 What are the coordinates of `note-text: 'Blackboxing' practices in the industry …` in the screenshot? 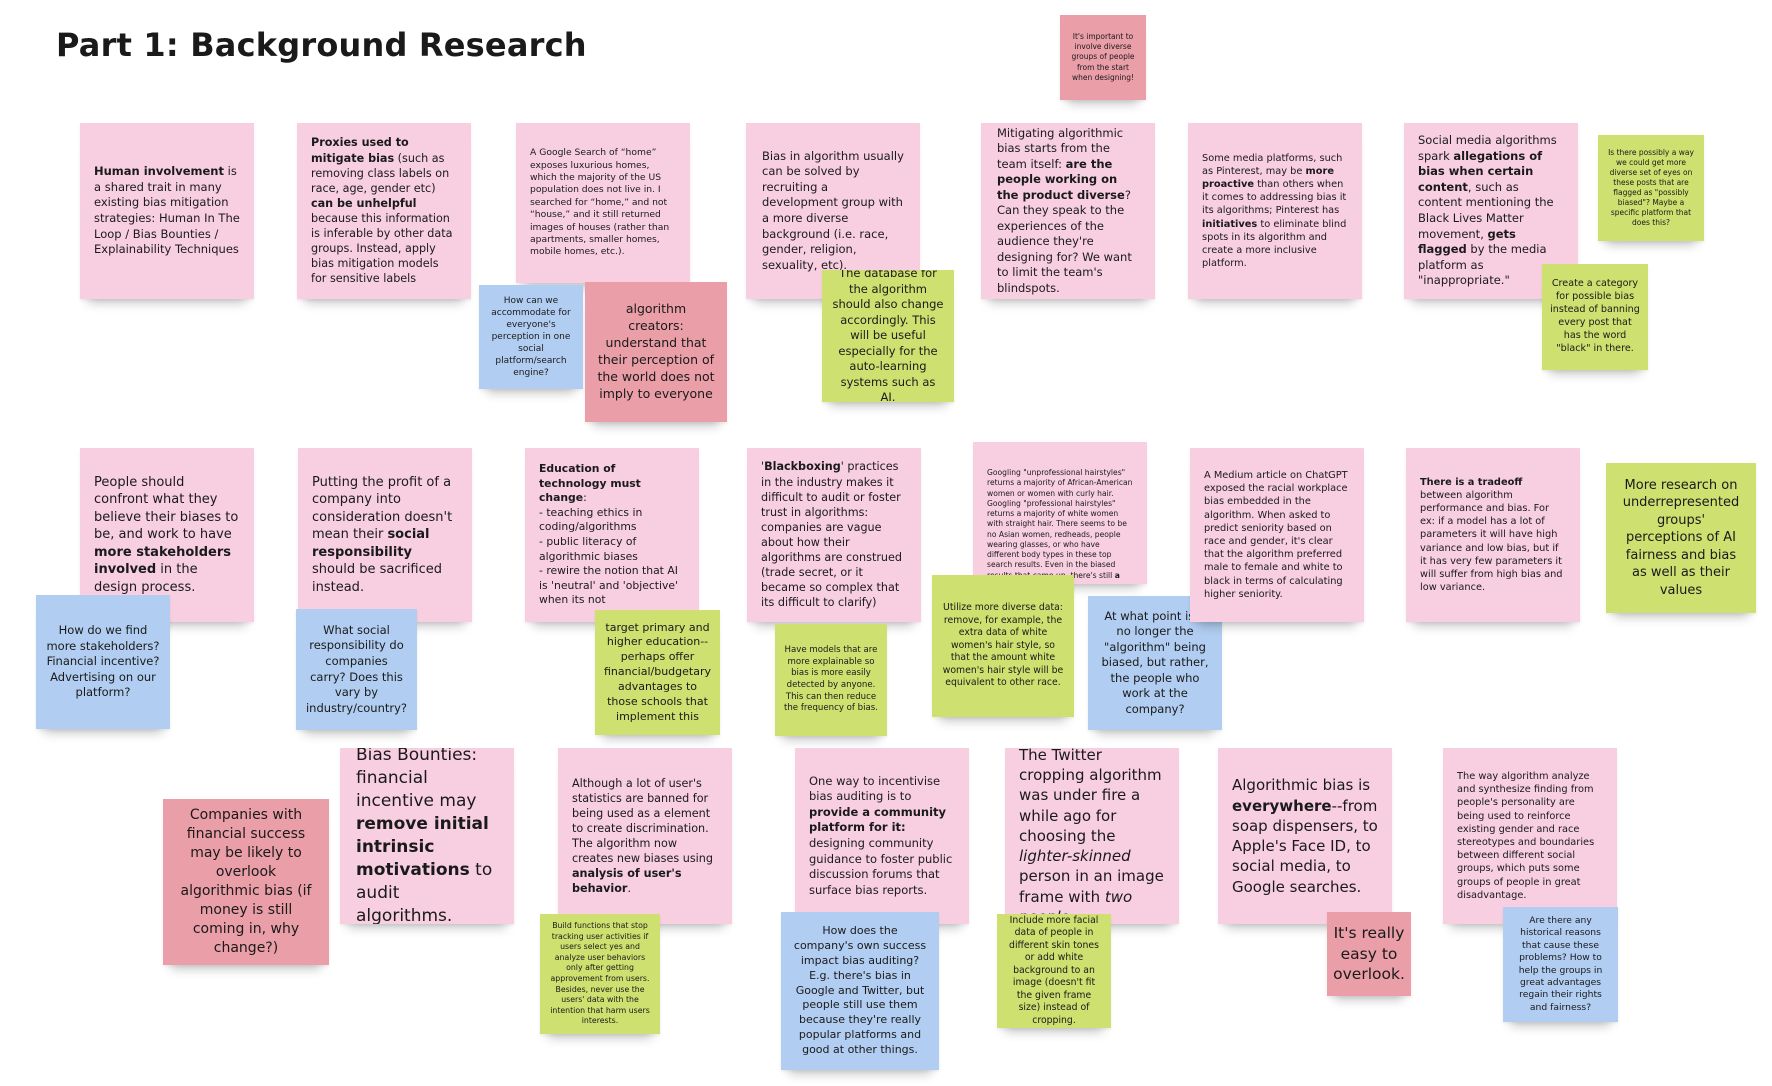 It's located at (832, 535).